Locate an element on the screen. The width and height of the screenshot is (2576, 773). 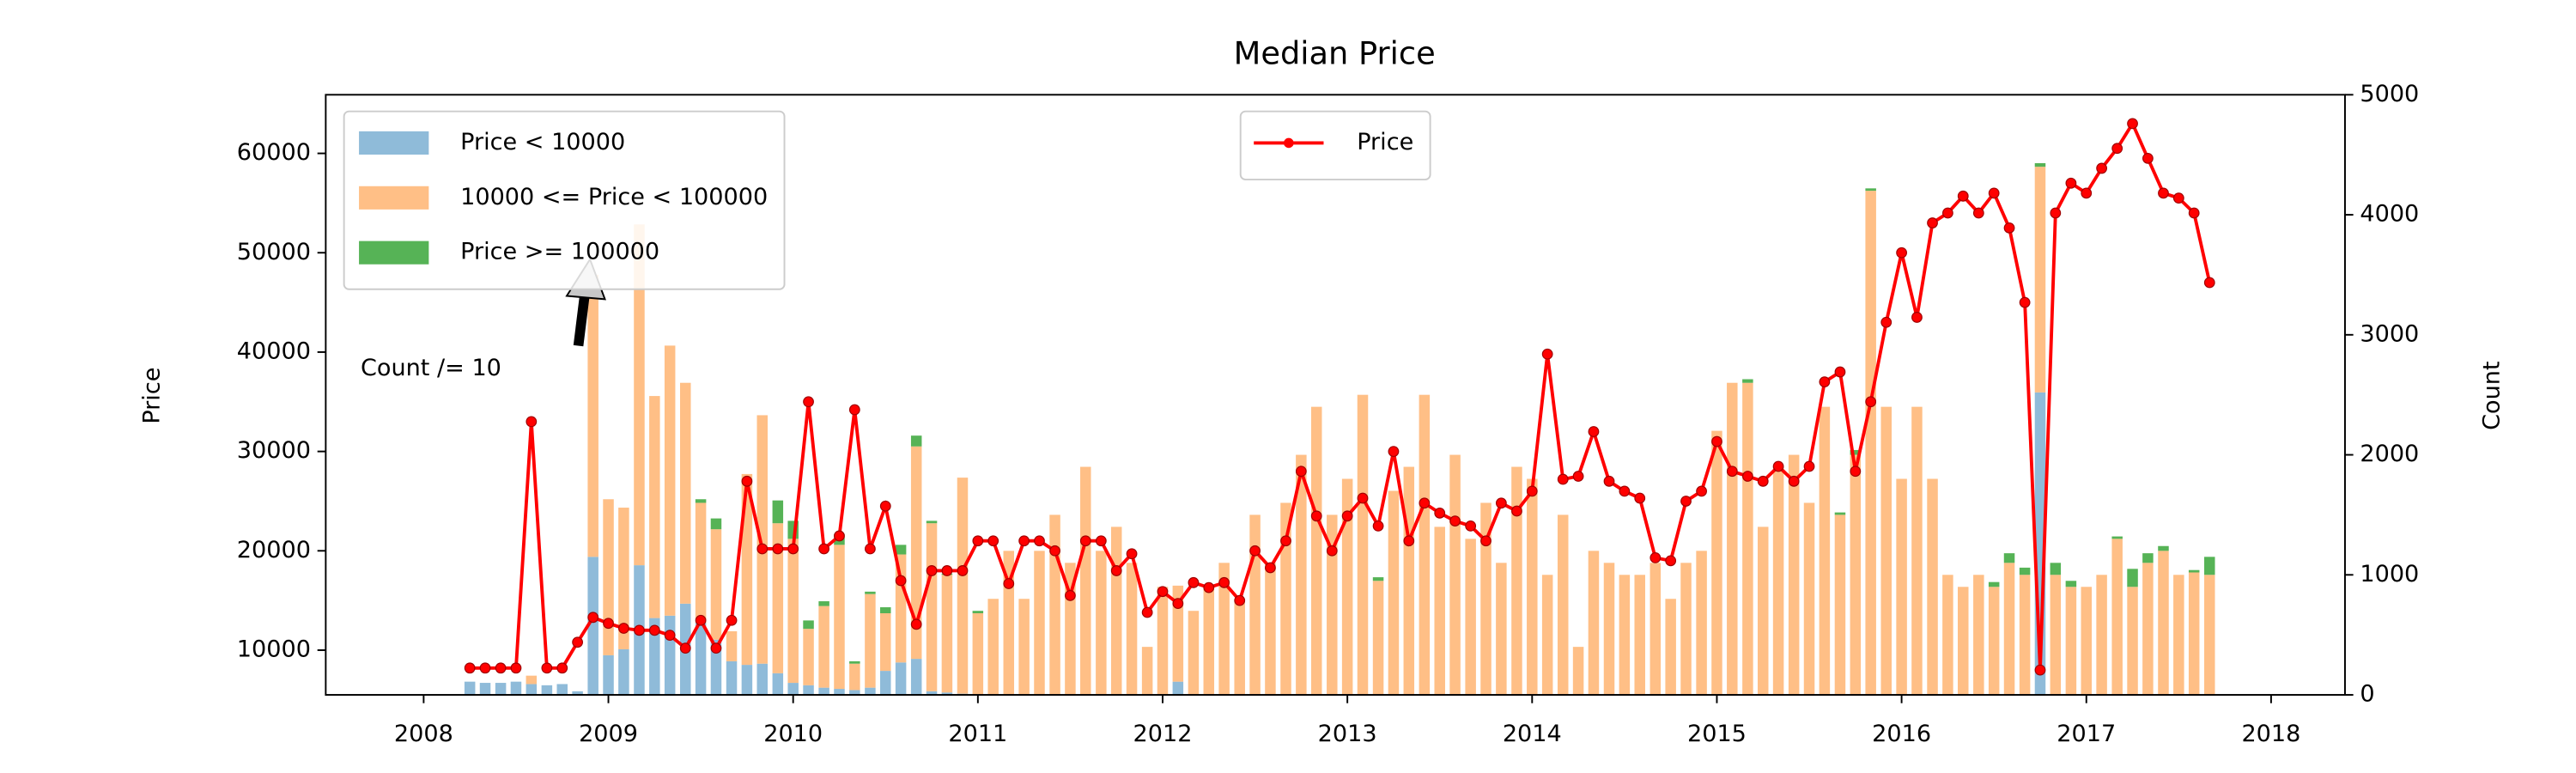
x-tick-label: 2008 is located at coordinates (423, 734).